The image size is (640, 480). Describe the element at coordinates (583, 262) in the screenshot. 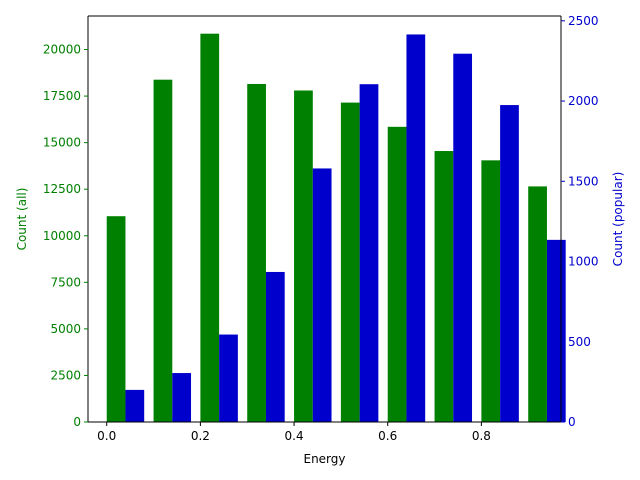

I see `right-y-tick-label: 1000` at that location.